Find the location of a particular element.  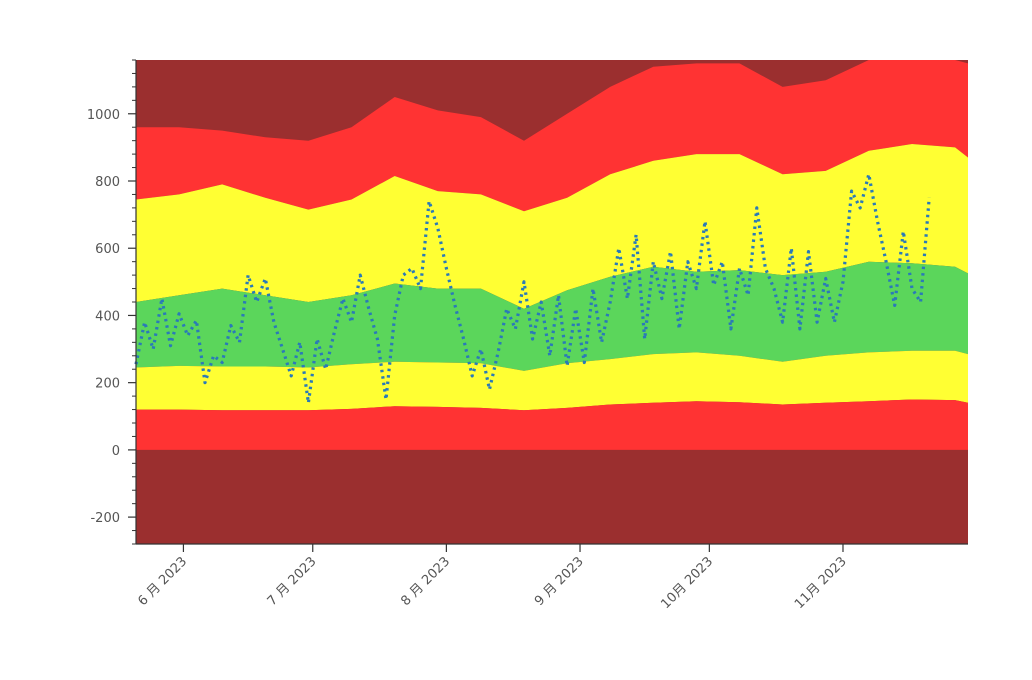

x-tick-label: 7 月 2023 is located at coordinates (292, 581).